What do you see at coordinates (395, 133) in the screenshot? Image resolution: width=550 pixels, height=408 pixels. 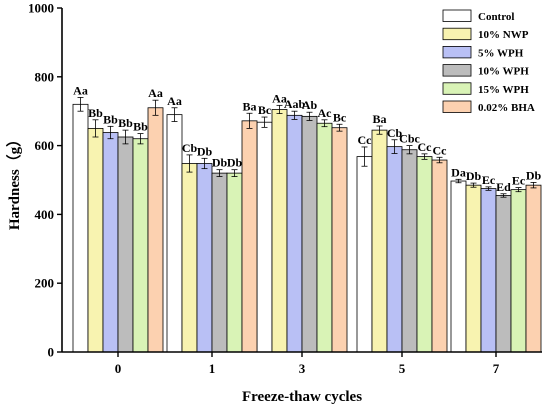 I see `sig-label-s2-c3: Cb` at bounding box center [395, 133].